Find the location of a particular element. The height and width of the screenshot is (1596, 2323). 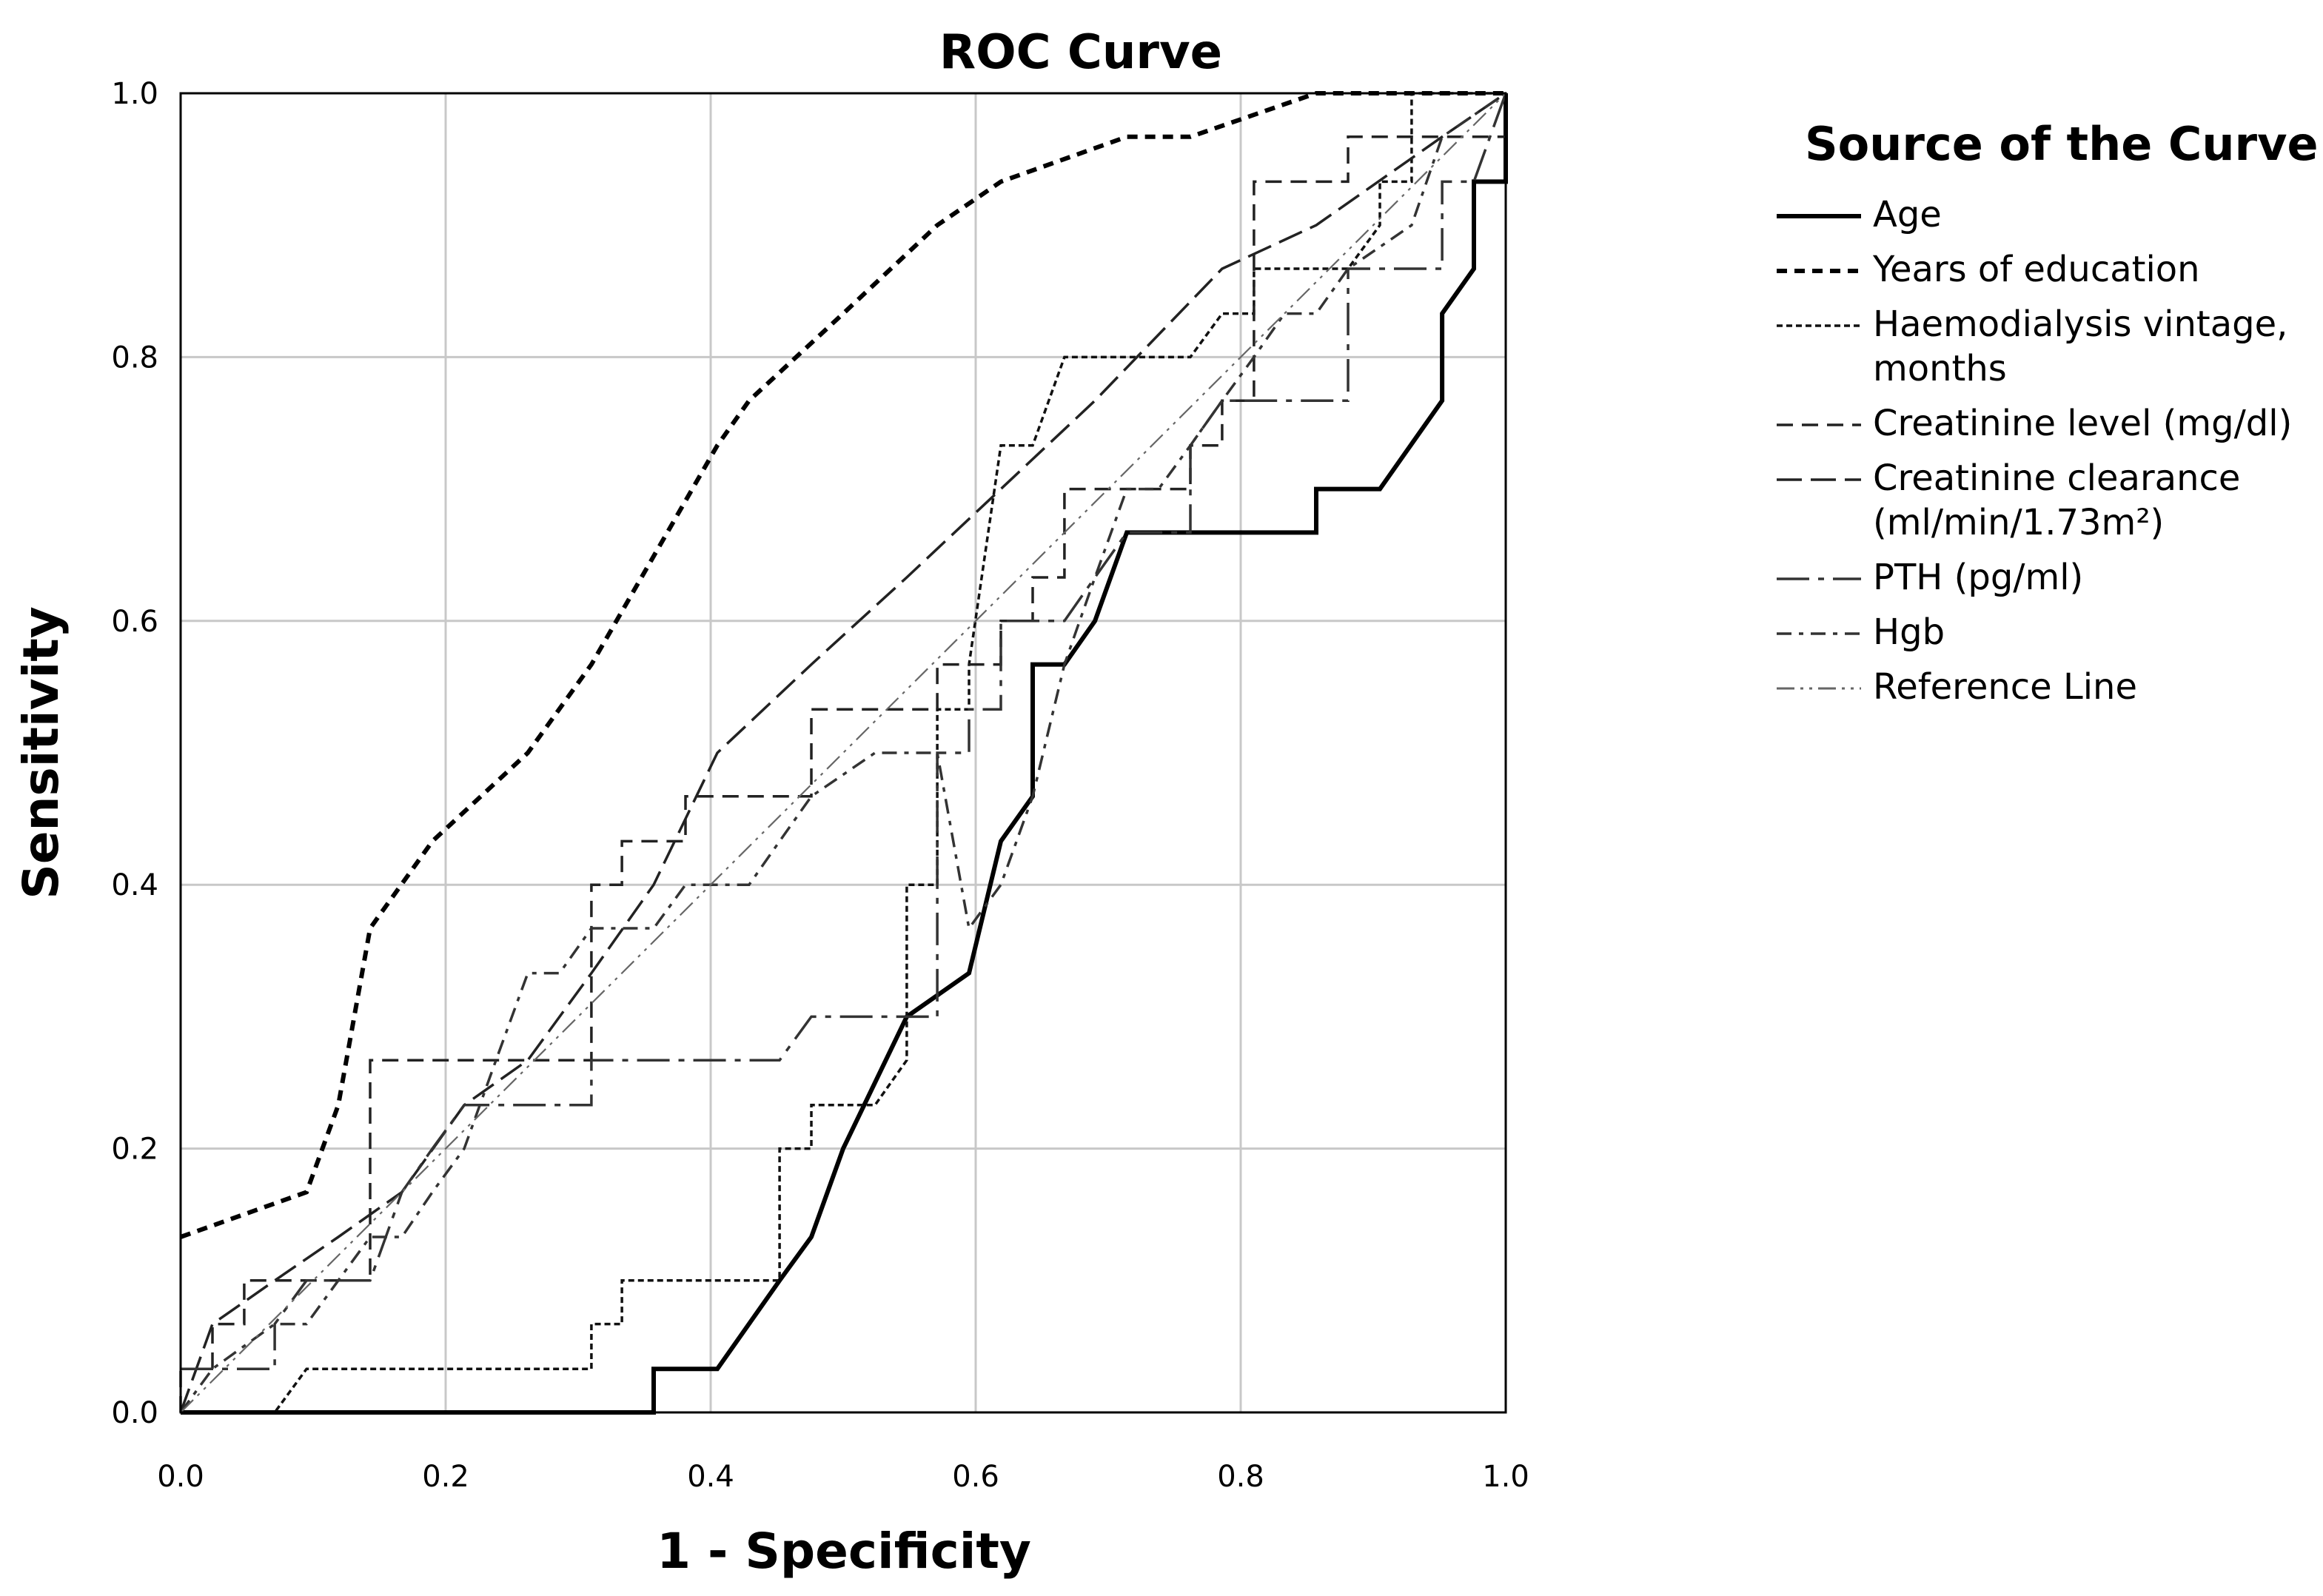

legend-item-age: Age is located at coordinates (1859, 214).